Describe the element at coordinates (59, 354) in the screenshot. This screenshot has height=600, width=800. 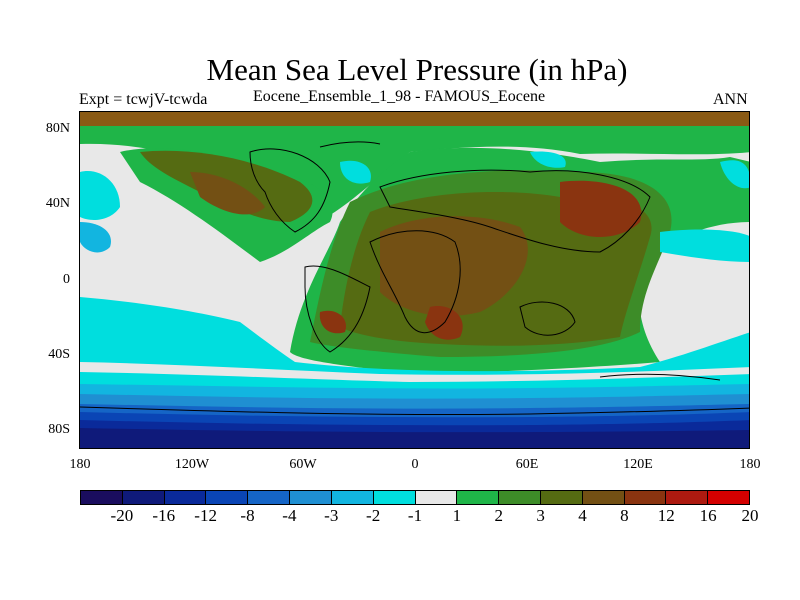
I see `ytick-40s: 40S` at that location.